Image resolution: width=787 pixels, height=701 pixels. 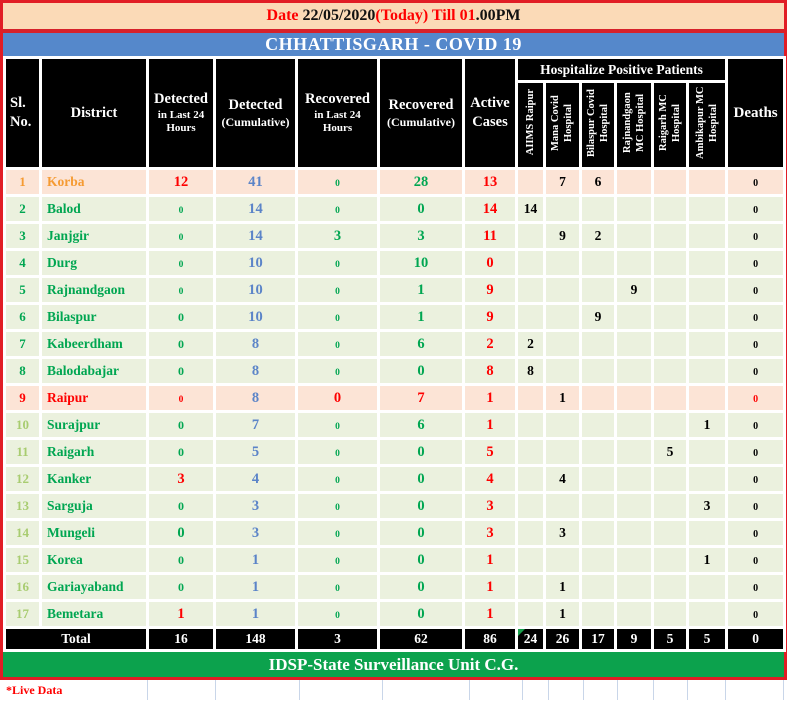 I want to click on cell-detected-cumulative: 14, so click(x=255, y=236).